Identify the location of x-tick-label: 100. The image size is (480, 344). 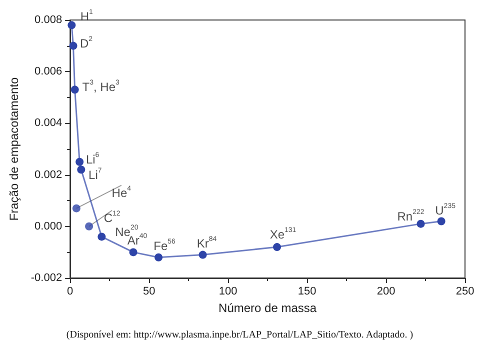
(228, 292).